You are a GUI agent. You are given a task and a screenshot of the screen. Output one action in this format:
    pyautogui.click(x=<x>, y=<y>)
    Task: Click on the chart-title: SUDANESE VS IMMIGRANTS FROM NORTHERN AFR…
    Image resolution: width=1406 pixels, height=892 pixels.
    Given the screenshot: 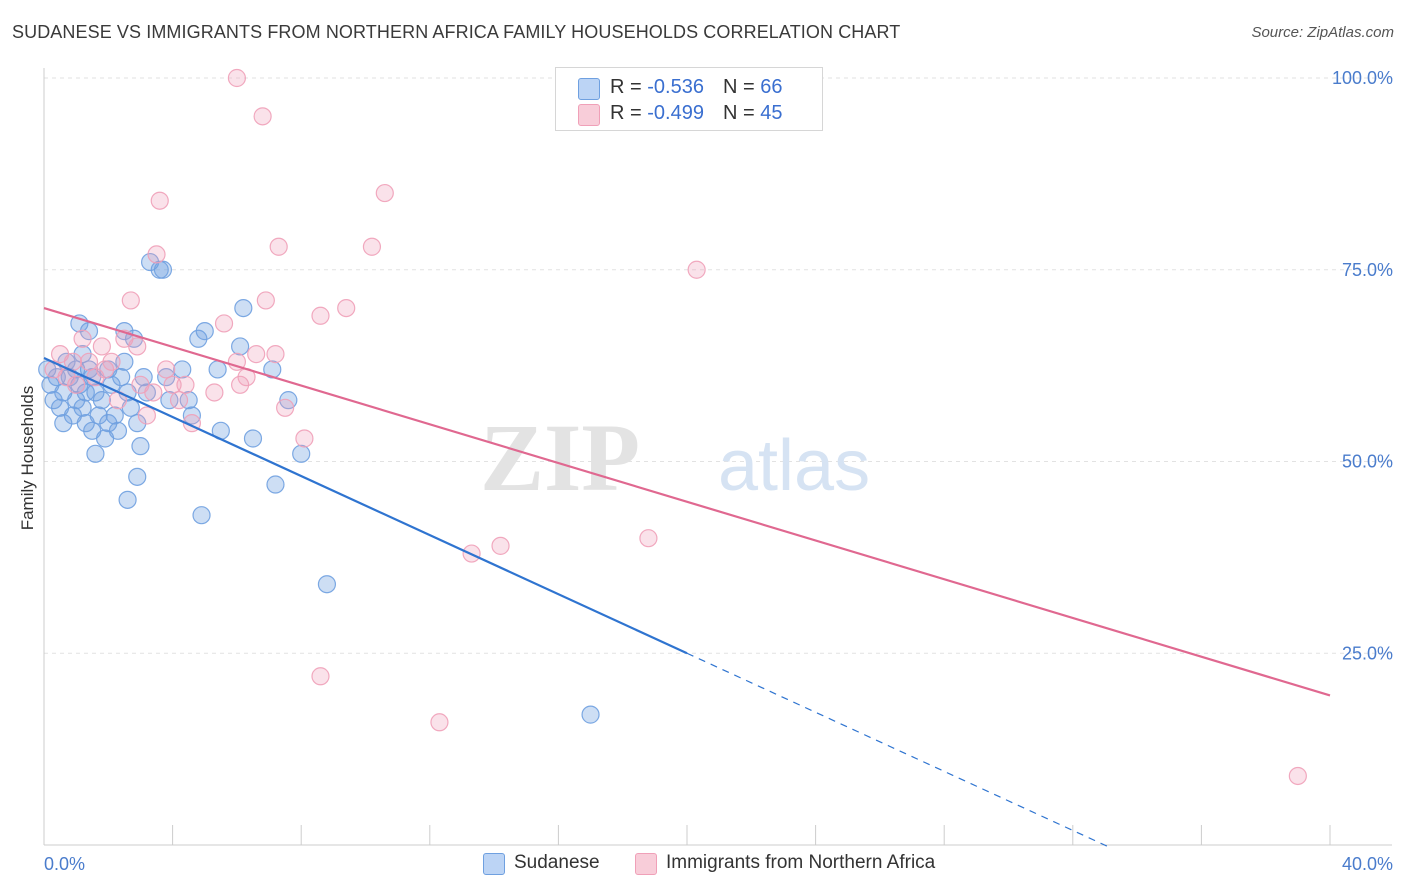 What is the action you would take?
    pyautogui.click(x=456, y=32)
    